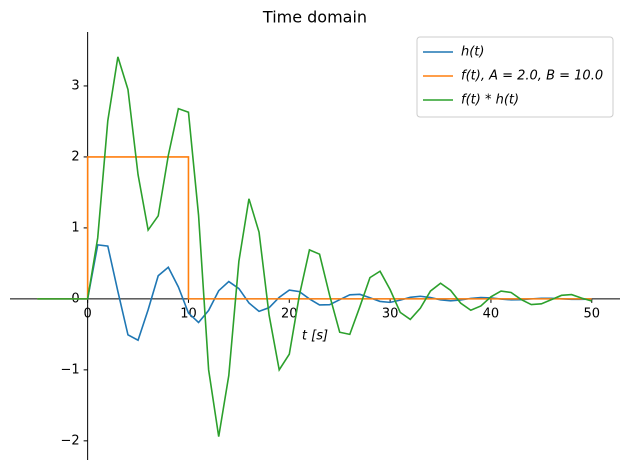 This screenshot has height=470, width=629. Describe the element at coordinates (75, 156) in the screenshot. I see `y-tick-label: 2` at that location.